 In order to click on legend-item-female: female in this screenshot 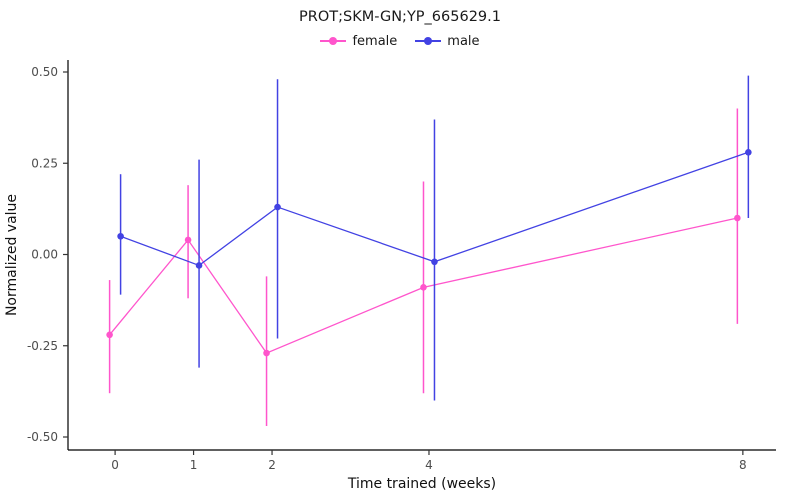, I will do `click(358, 41)`.